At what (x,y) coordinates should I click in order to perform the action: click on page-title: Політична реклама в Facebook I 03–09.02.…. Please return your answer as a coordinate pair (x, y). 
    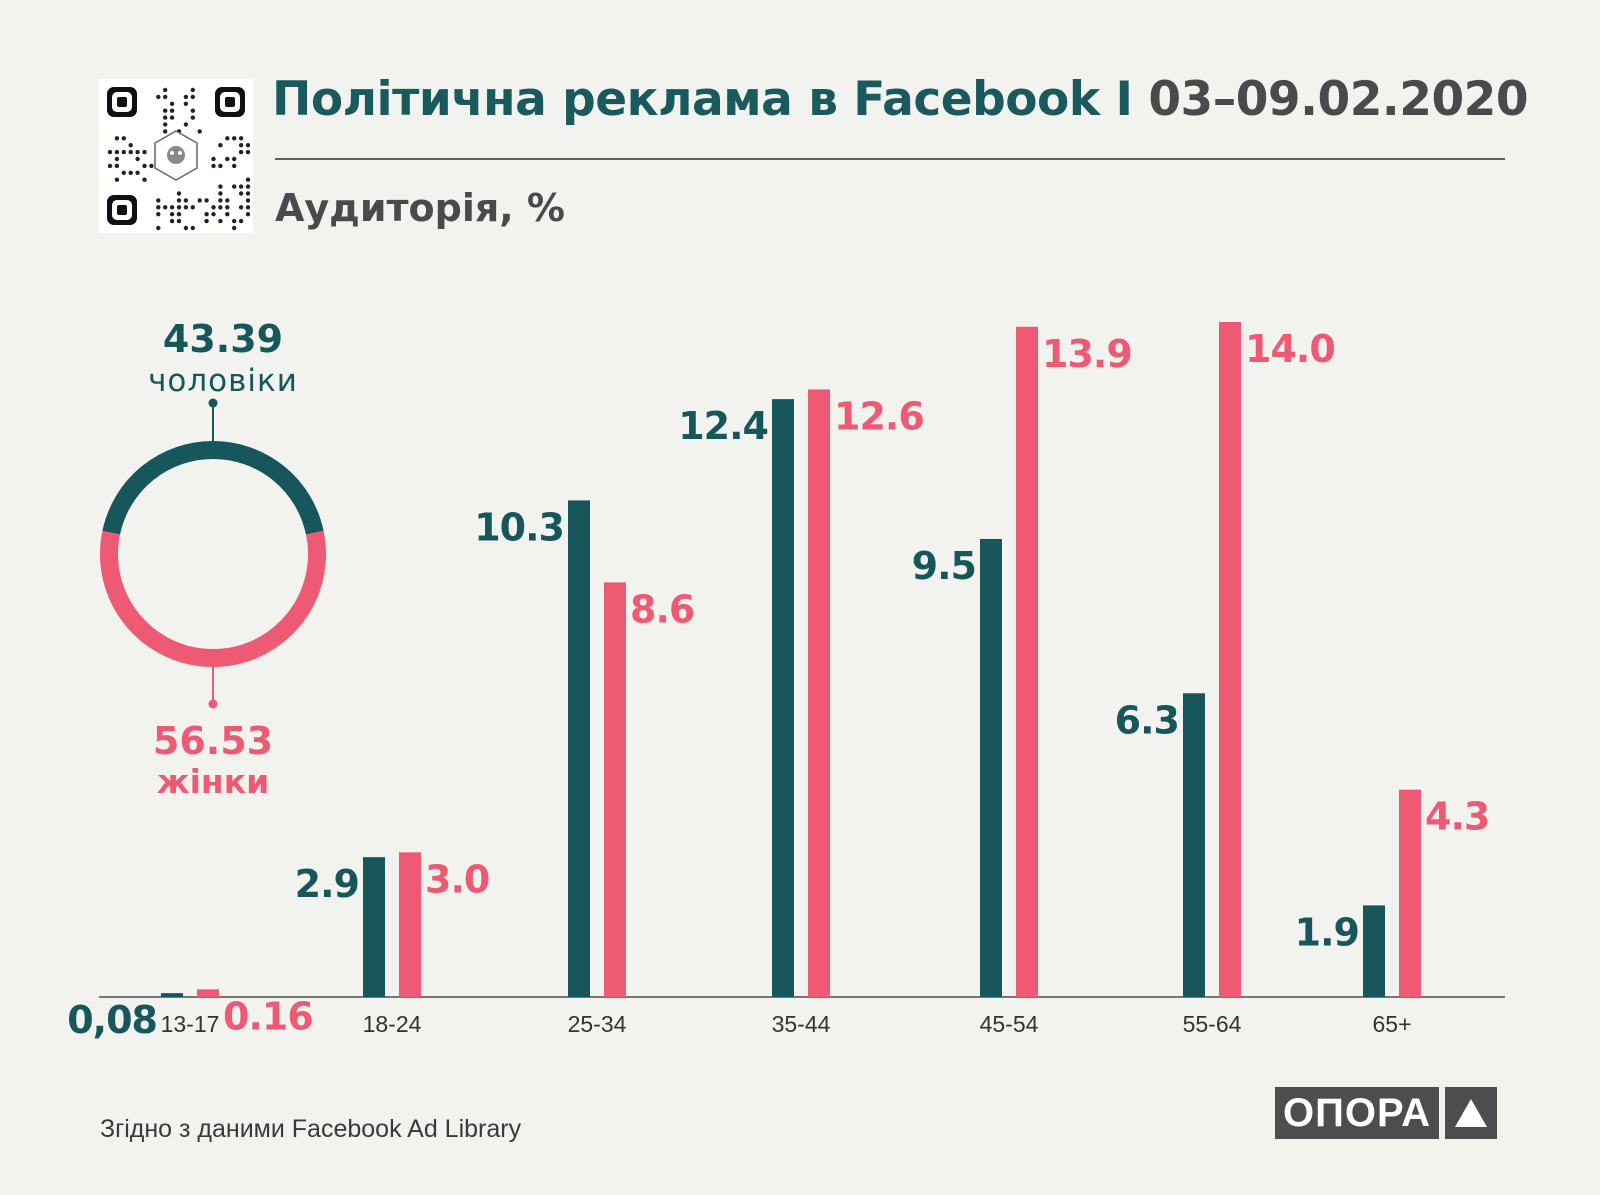
    Looking at the image, I should click on (900, 99).